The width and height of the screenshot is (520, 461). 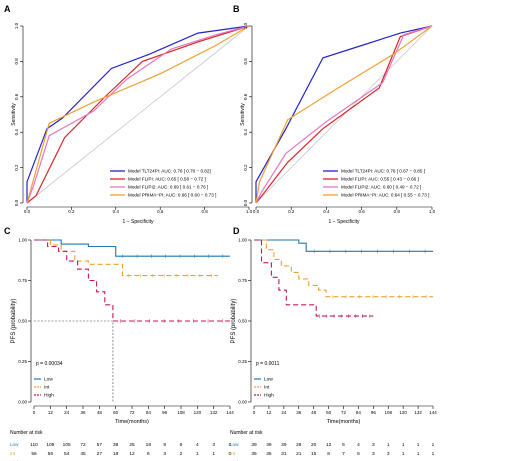 What do you see at coordinates (181, 412) in the screenshot?
I see `x-tick-label: 108` at bounding box center [181, 412].